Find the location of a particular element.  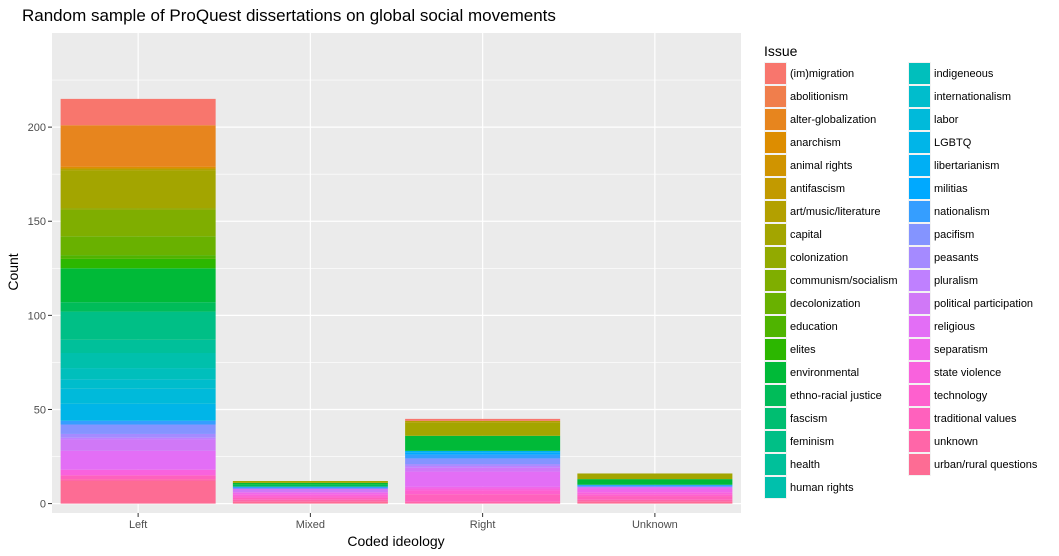

legend-item: colonization is located at coordinates (806, 257).